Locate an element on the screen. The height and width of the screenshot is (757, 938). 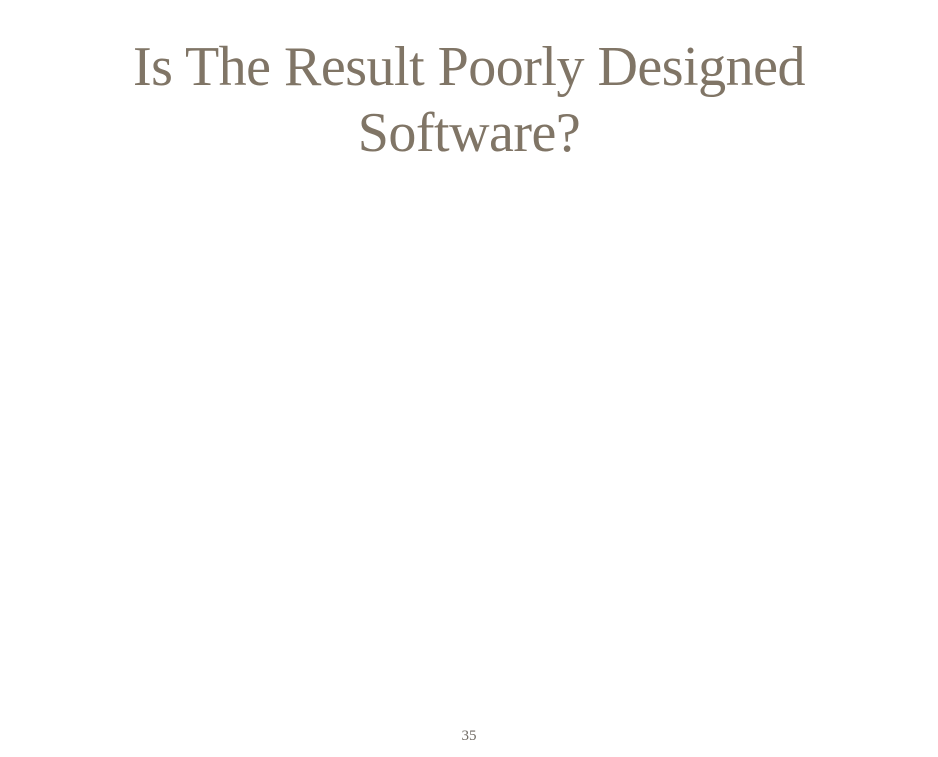
page-number: 35 is located at coordinates (469, 736).